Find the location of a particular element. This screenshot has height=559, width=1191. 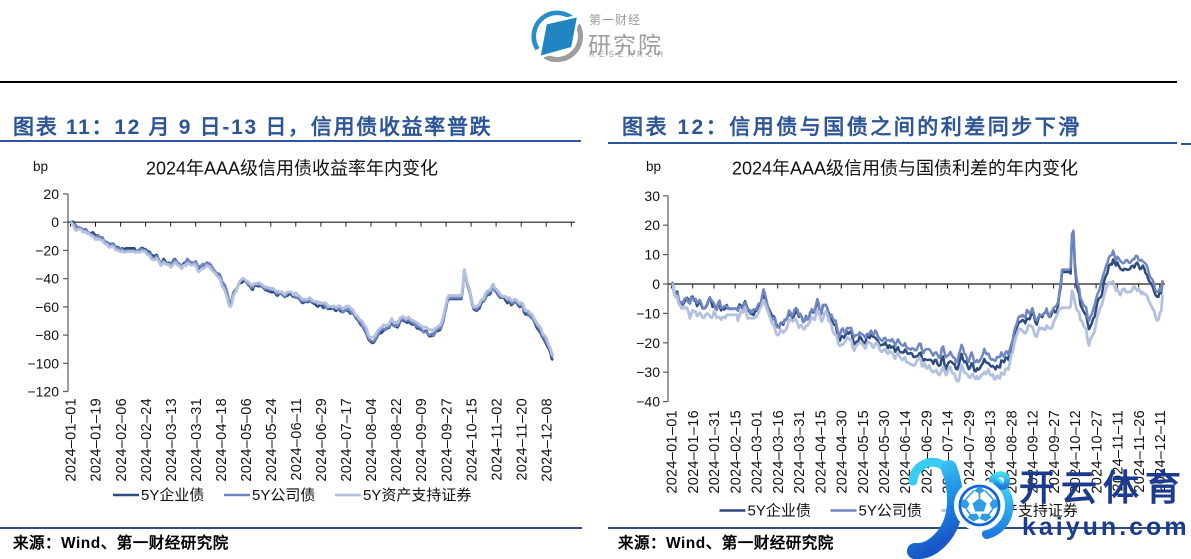

svg-text: −80 is located at coordinates (47, 335).